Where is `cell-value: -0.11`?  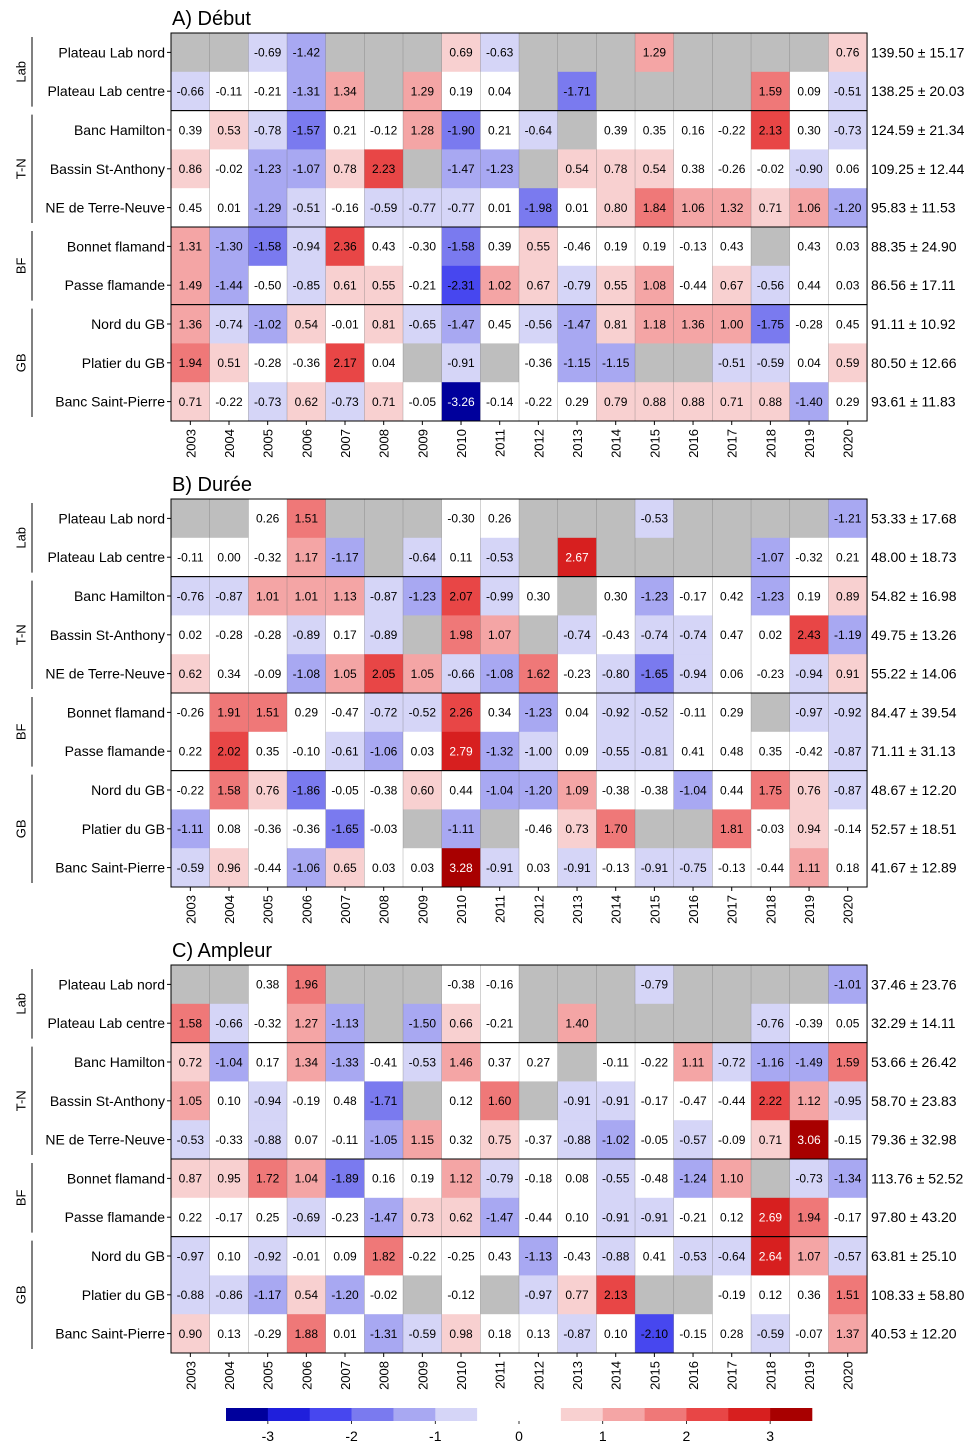
cell-value: -0.11 is located at coordinates (190, 558).